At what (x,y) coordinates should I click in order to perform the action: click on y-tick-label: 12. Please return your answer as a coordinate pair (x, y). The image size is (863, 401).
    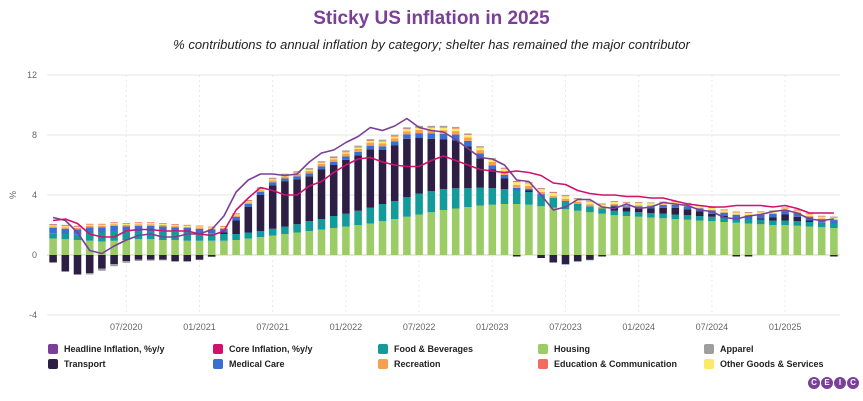
    Looking at the image, I should click on (32, 75).